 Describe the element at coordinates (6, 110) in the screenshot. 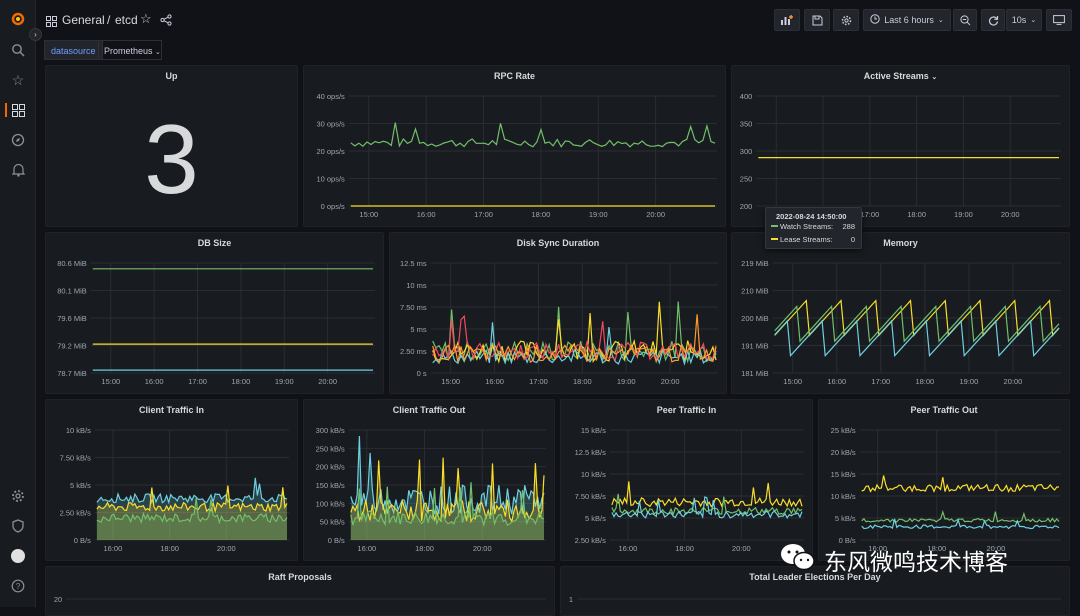

I see `active-indicator` at that location.